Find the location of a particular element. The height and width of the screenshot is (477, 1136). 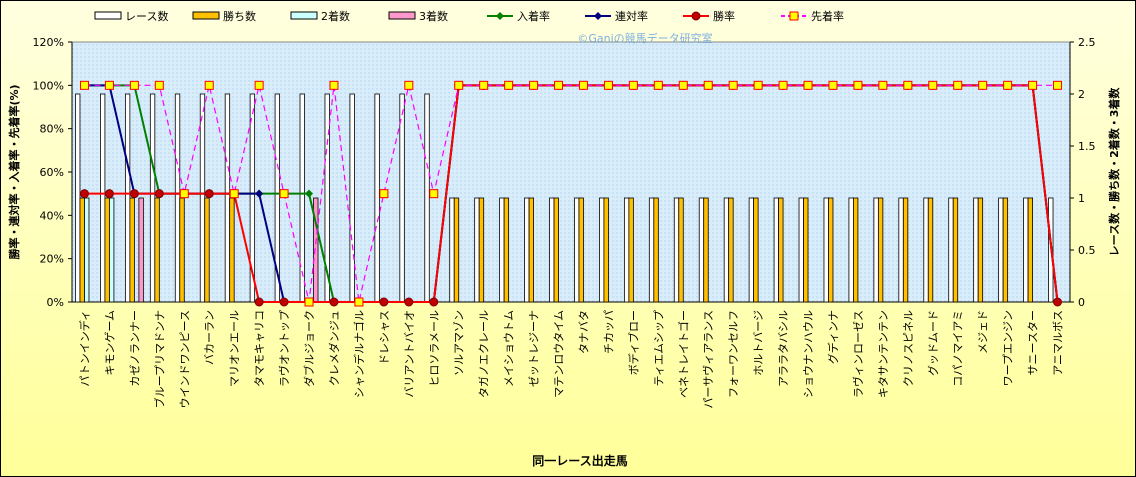

y2-tick-label: 2 is located at coordinates (1081, 94).